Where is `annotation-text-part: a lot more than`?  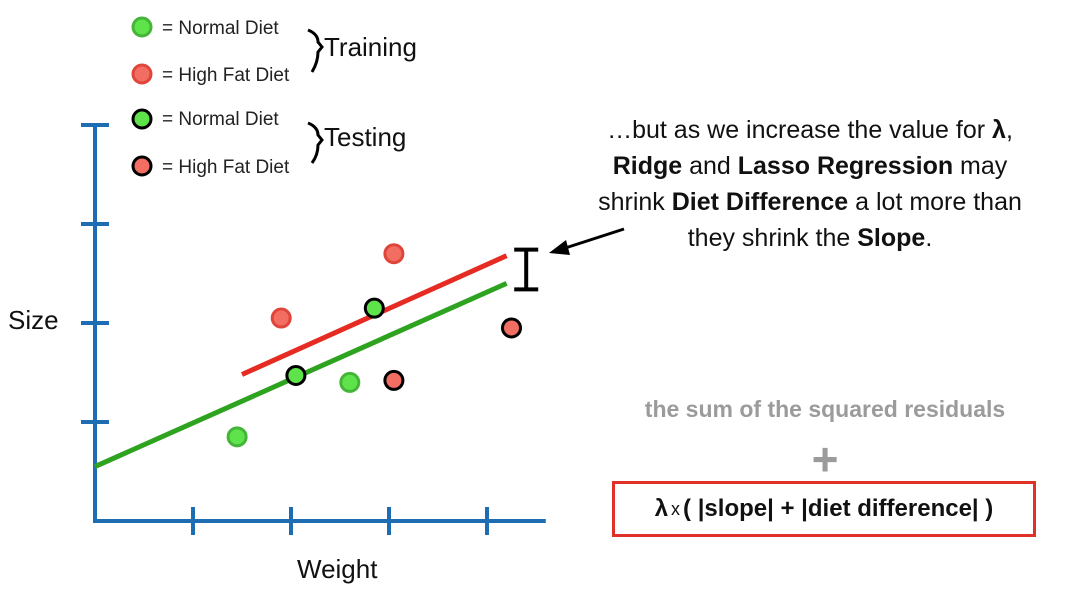
annotation-text-part: a lot more than is located at coordinates (935, 202).